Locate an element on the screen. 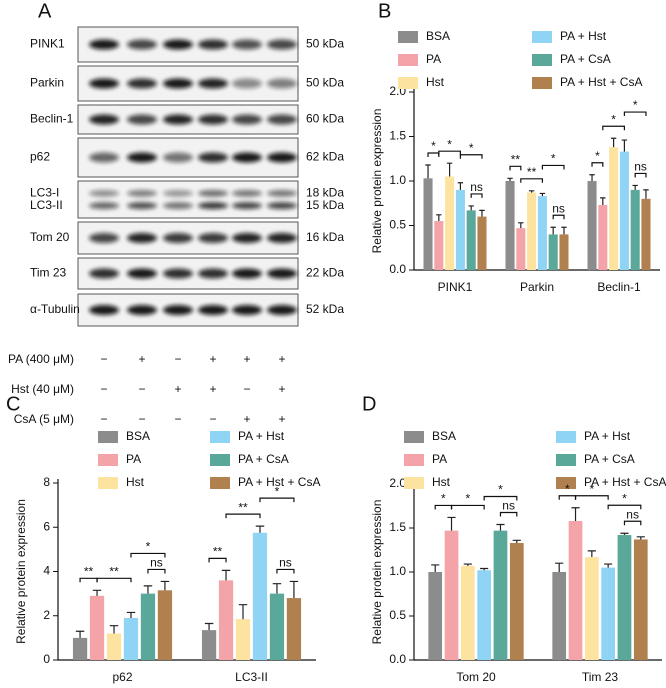  x-tick-label: Parkin is located at coordinates (537, 287).